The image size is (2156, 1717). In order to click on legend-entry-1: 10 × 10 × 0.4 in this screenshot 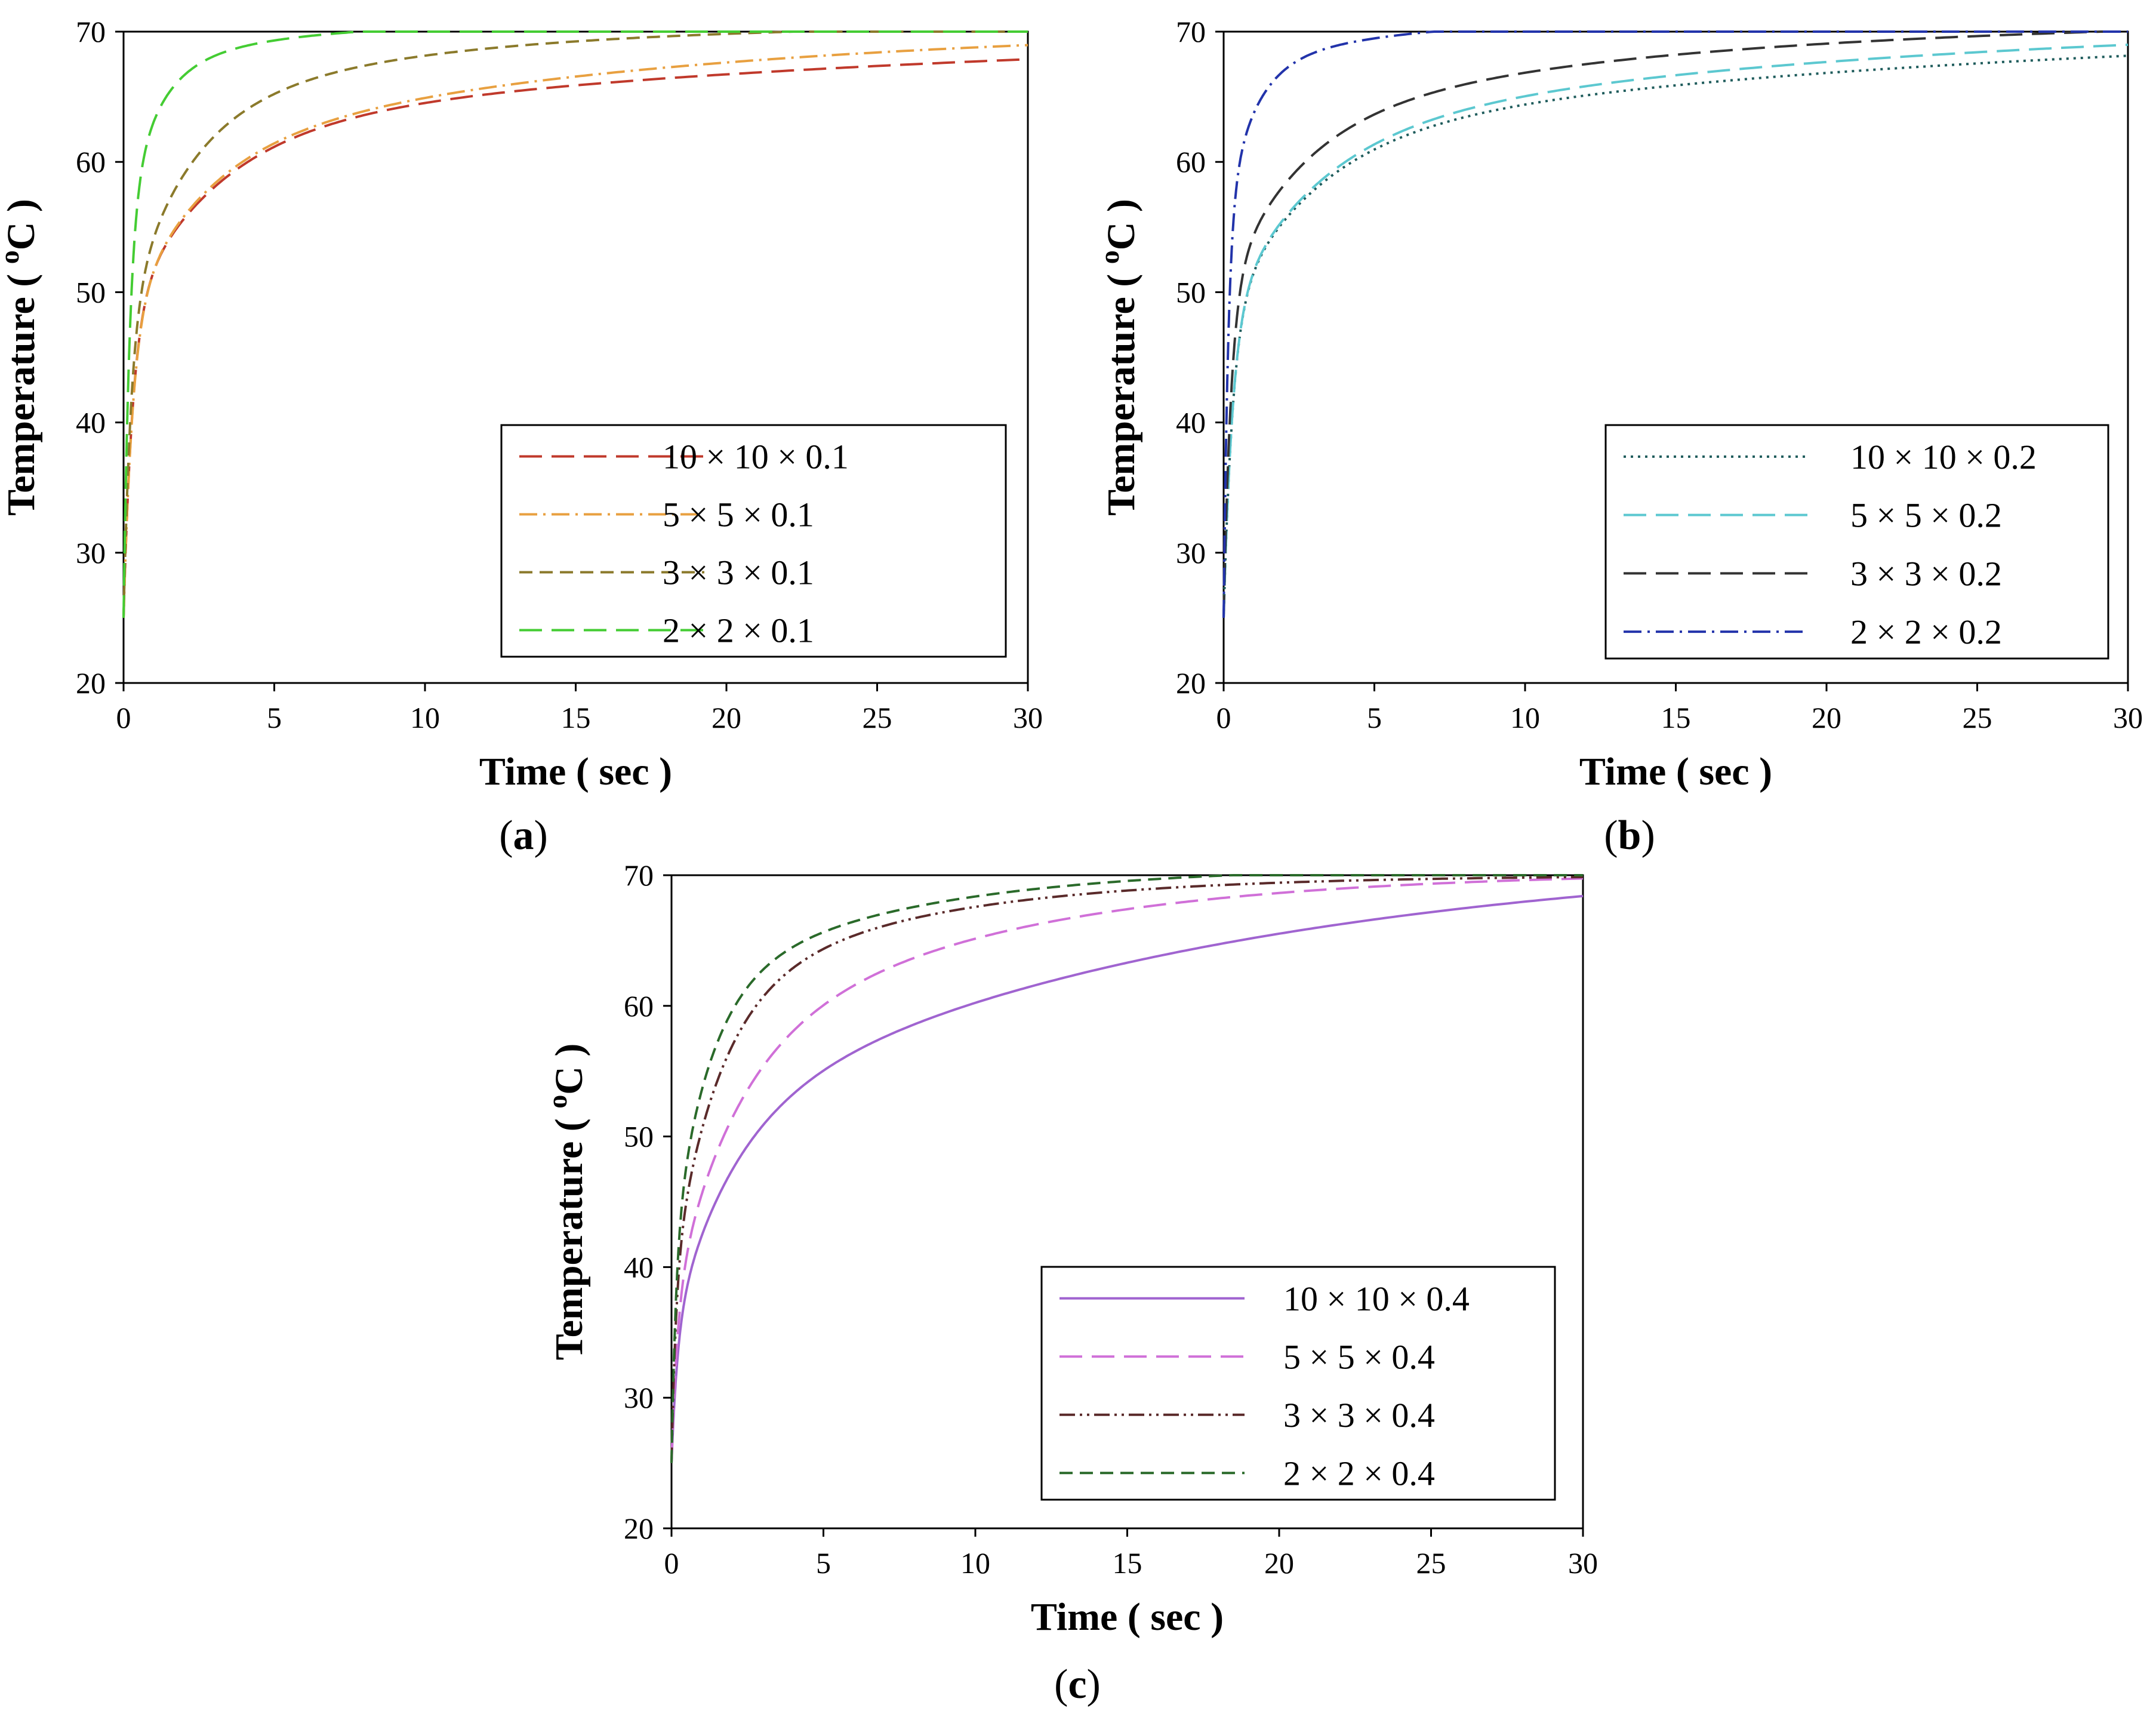, I will do `click(1376, 1298)`.